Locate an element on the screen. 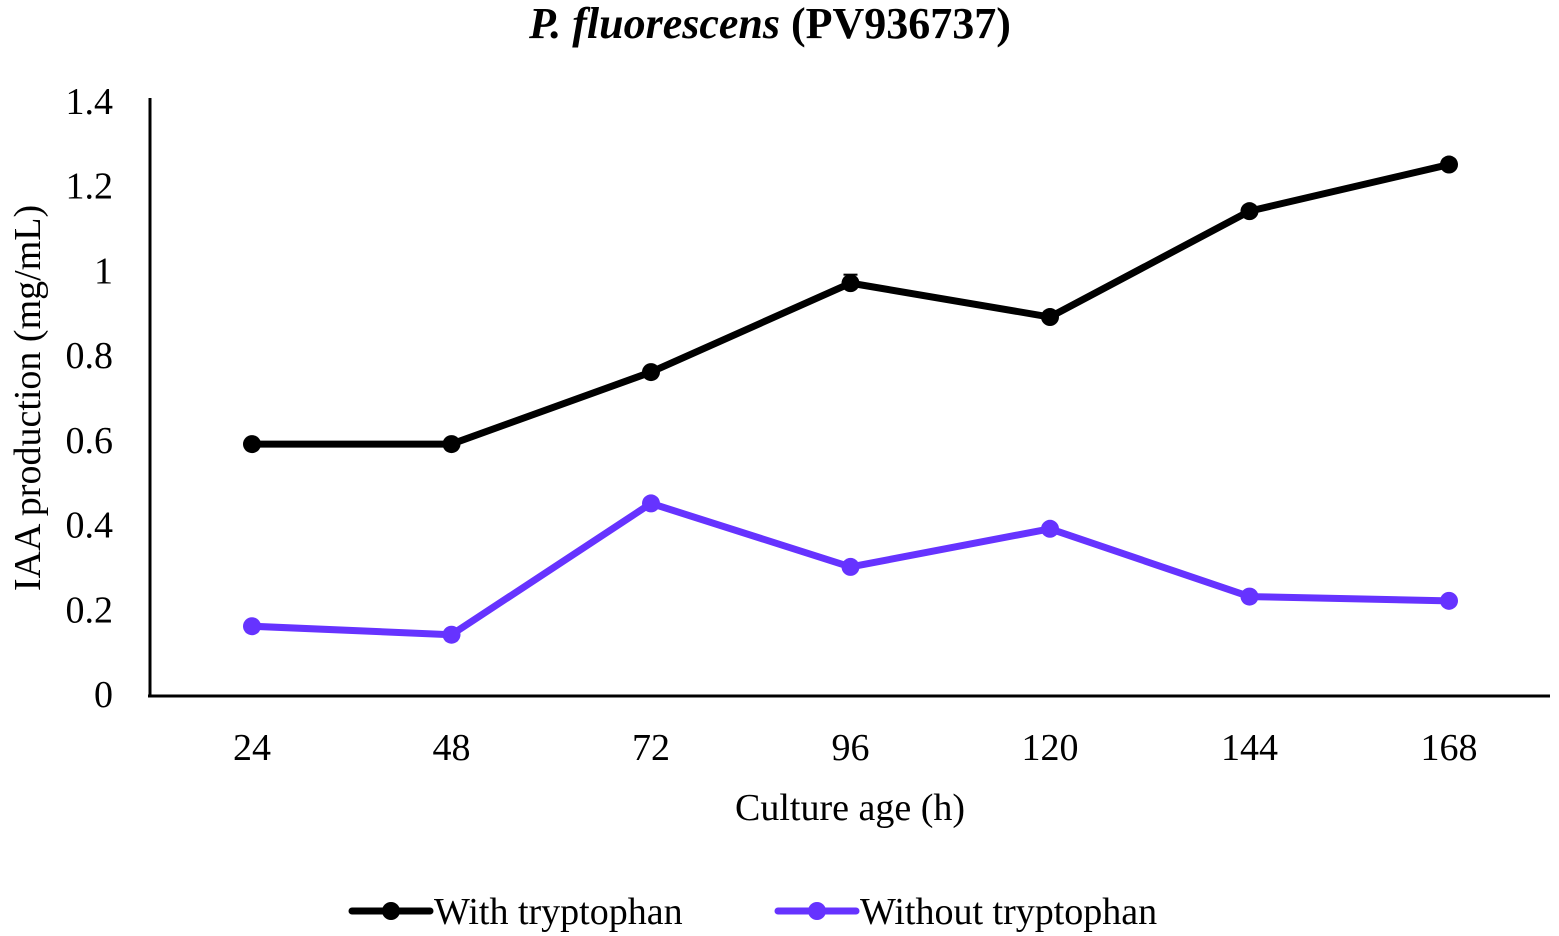 The image size is (1559, 936). y-tick-label: 0.8 is located at coordinates (90, 356).